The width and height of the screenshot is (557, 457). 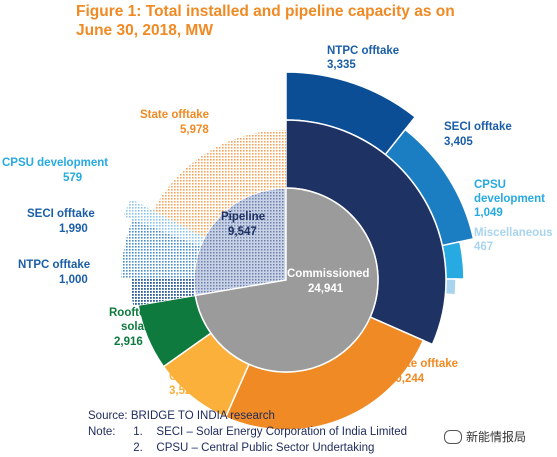 I want to click on label-miscellaneous-value: 467, so click(x=483, y=247).